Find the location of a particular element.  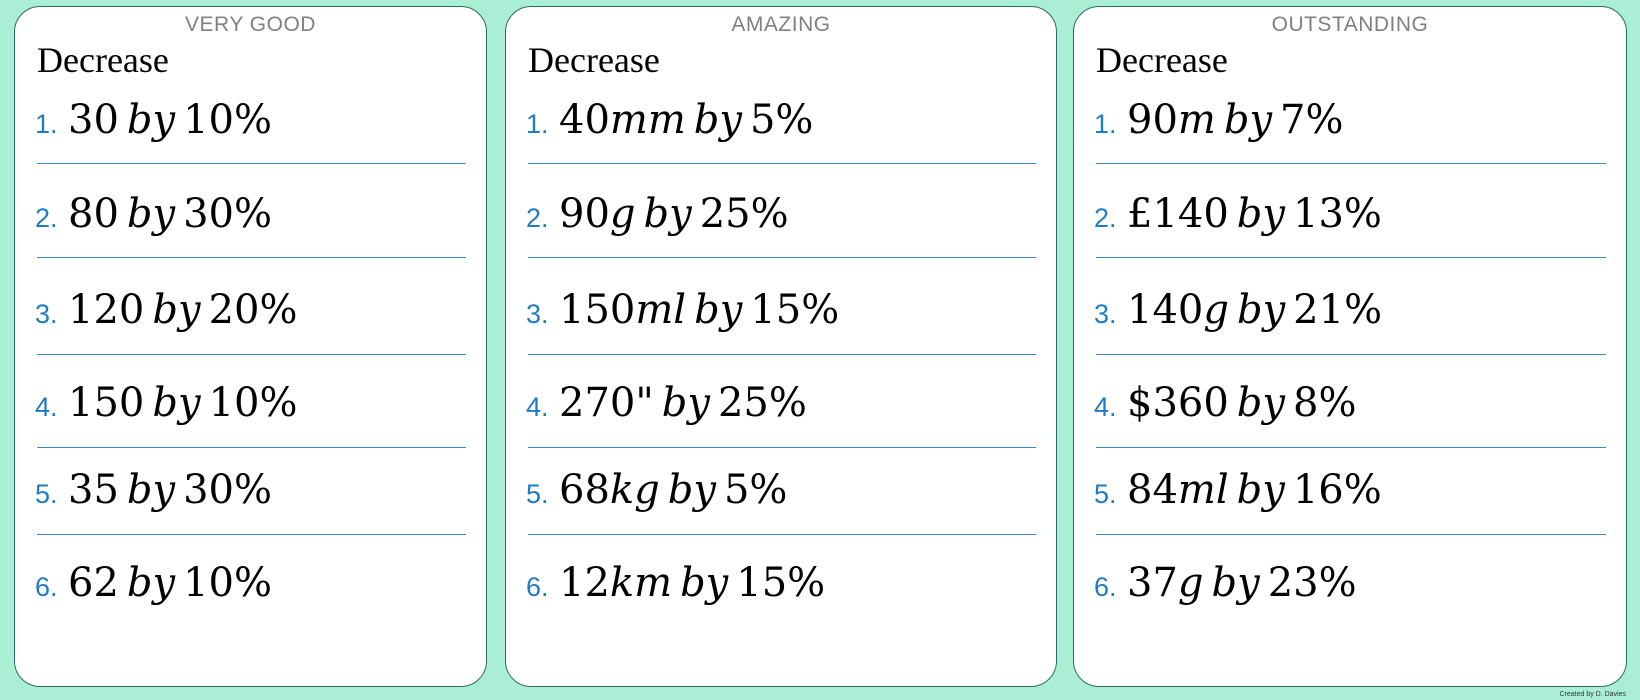

question-amount: 68 is located at coordinates (584, 490).